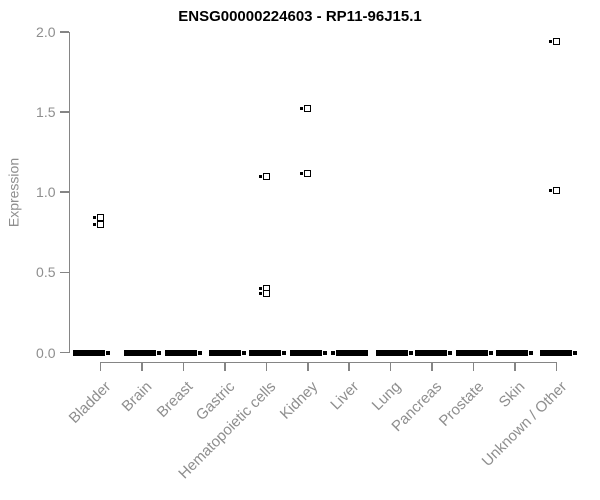 Image resolution: width=600 pixels, height=500 pixels. Describe the element at coordinates (46, 192) in the screenshot. I see `y-tick-label: 1.0` at that location.